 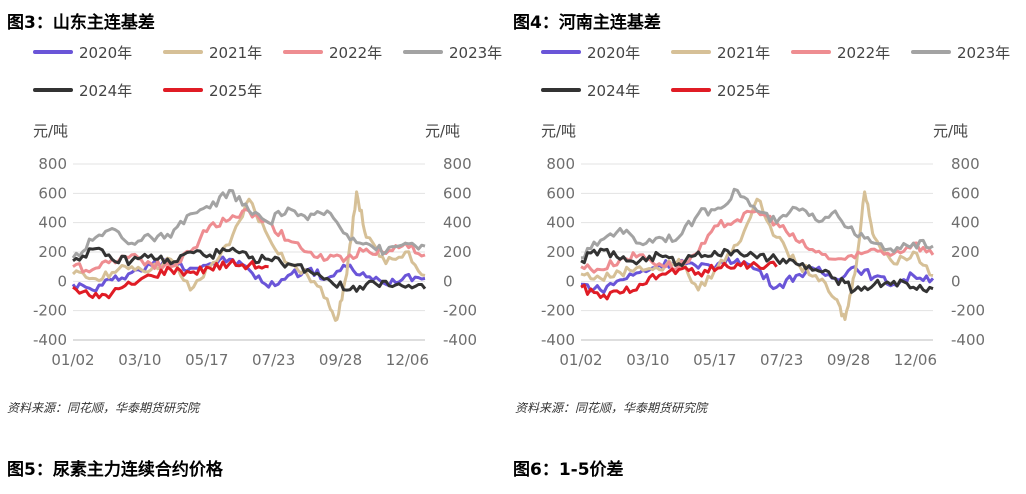 What do you see at coordinates (587, 23) in the screenshot?
I see `fig4-title: 图4：河南主连基差` at bounding box center [587, 23].